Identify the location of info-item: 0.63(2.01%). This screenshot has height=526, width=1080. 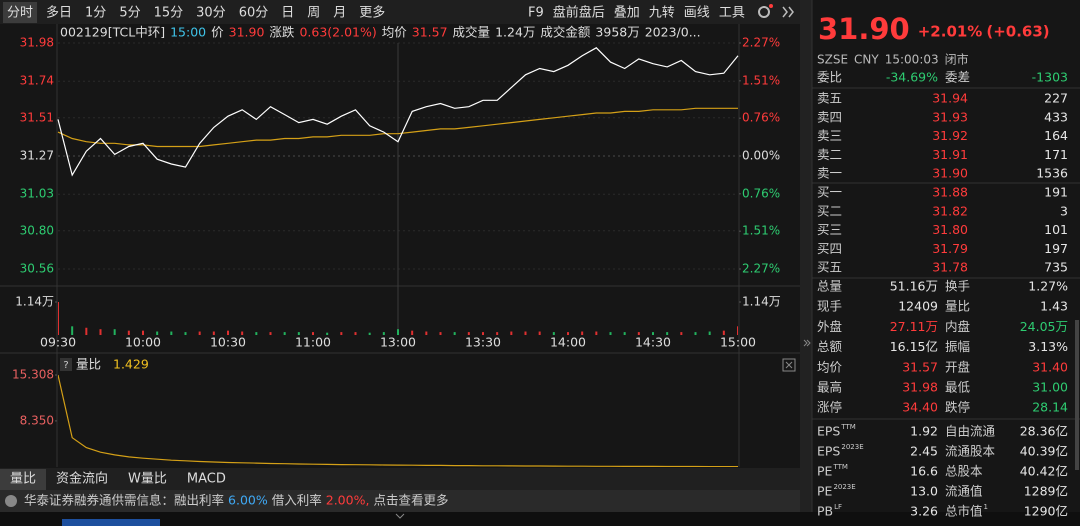
(337, 32).